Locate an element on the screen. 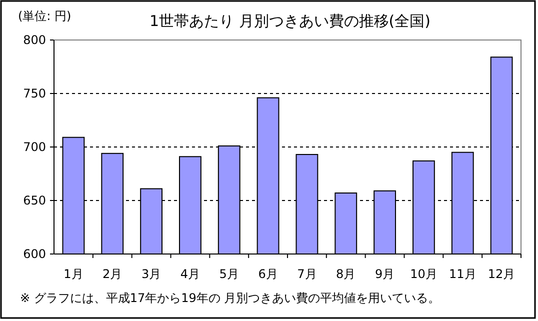 The height and width of the screenshot is (321, 538). y-tick-label: 750 is located at coordinates (34, 93).